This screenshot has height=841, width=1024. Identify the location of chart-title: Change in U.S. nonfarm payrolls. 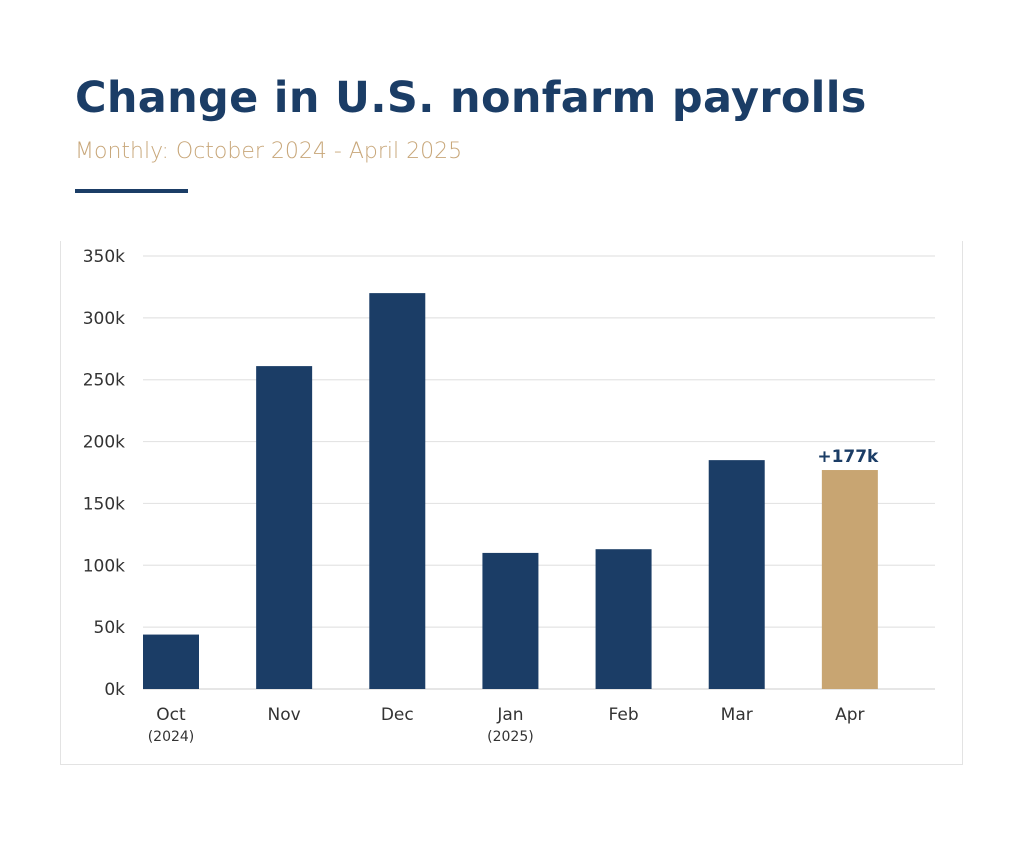
(471, 98).